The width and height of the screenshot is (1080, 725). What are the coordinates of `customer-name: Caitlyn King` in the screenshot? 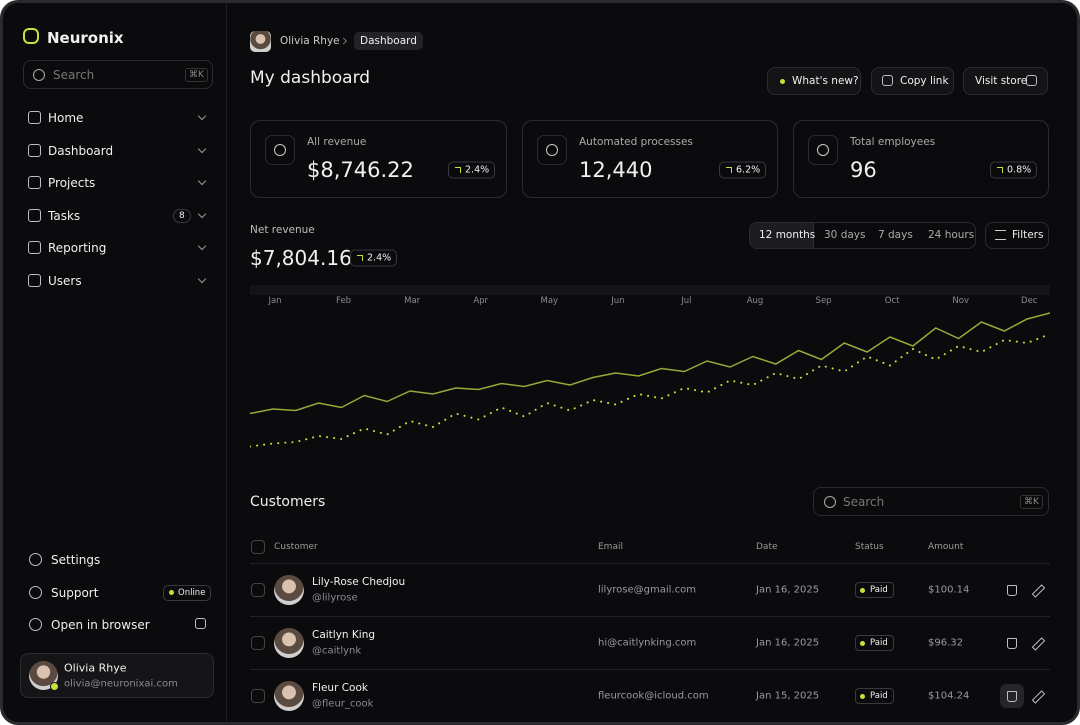 It's located at (344, 635).